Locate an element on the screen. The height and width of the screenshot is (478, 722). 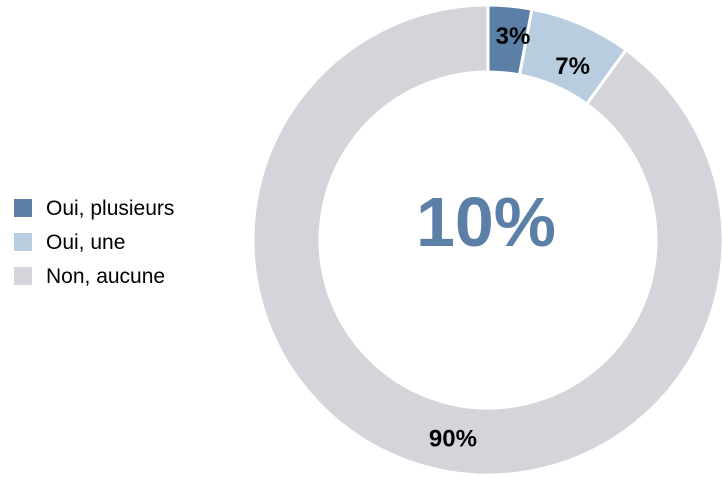
legend: Oui, plusieurs Oui, une Non, aucune is located at coordinates (94, 242).